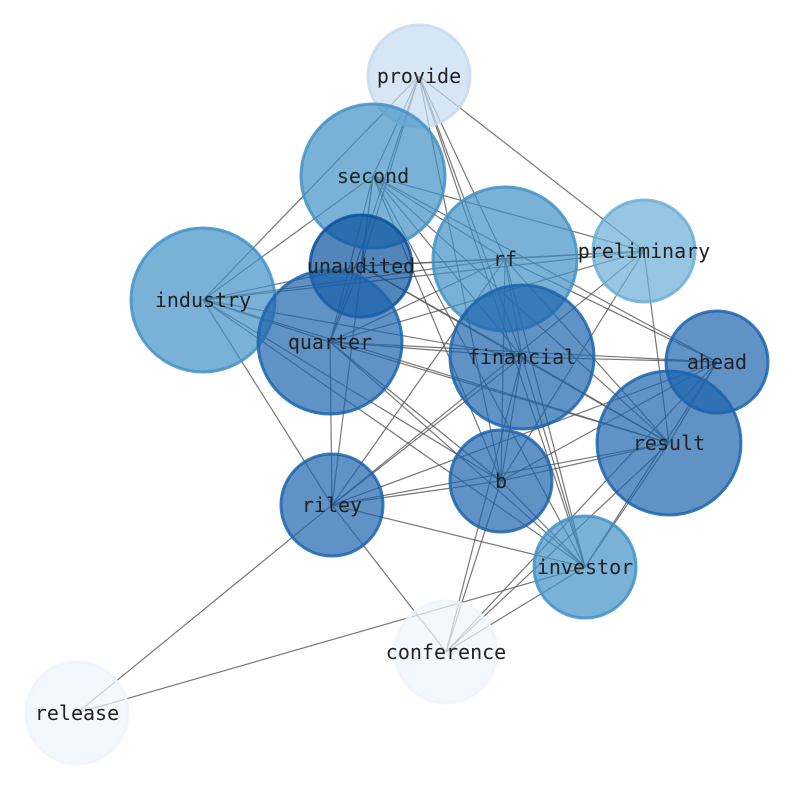 The width and height of the screenshot is (794, 790). I want to click on node-label-release: release, so click(77, 713).